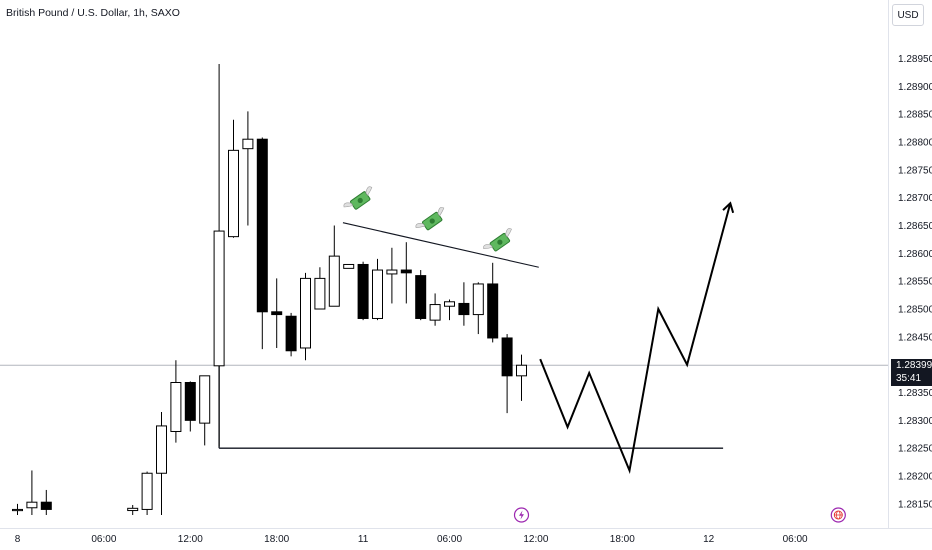  Describe the element at coordinates (915, 226) in the screenshot. I see `price-tick-label: 1.28650` at that location.